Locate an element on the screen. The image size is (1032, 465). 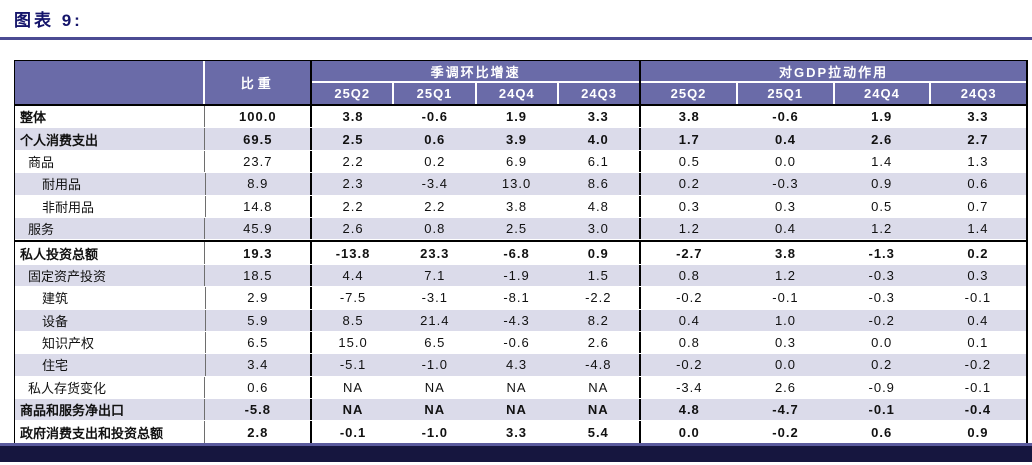
header-quarter: 24Q3 is located at coordinates (978, 93).